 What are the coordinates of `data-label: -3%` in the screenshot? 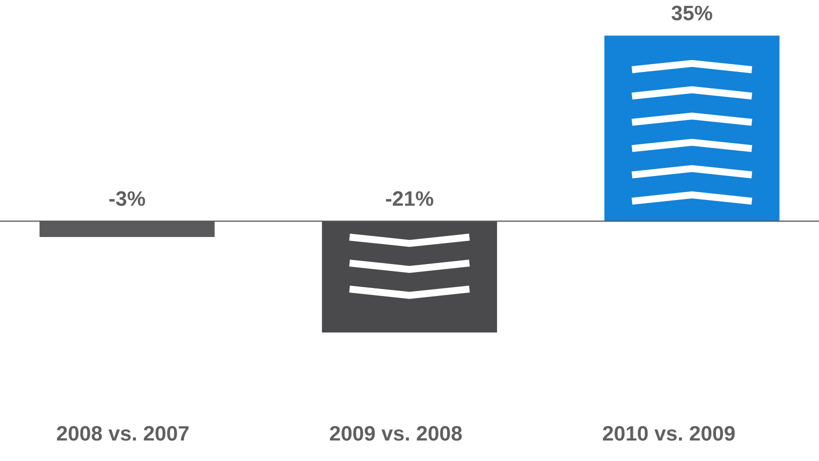 It's located at (127, 198).